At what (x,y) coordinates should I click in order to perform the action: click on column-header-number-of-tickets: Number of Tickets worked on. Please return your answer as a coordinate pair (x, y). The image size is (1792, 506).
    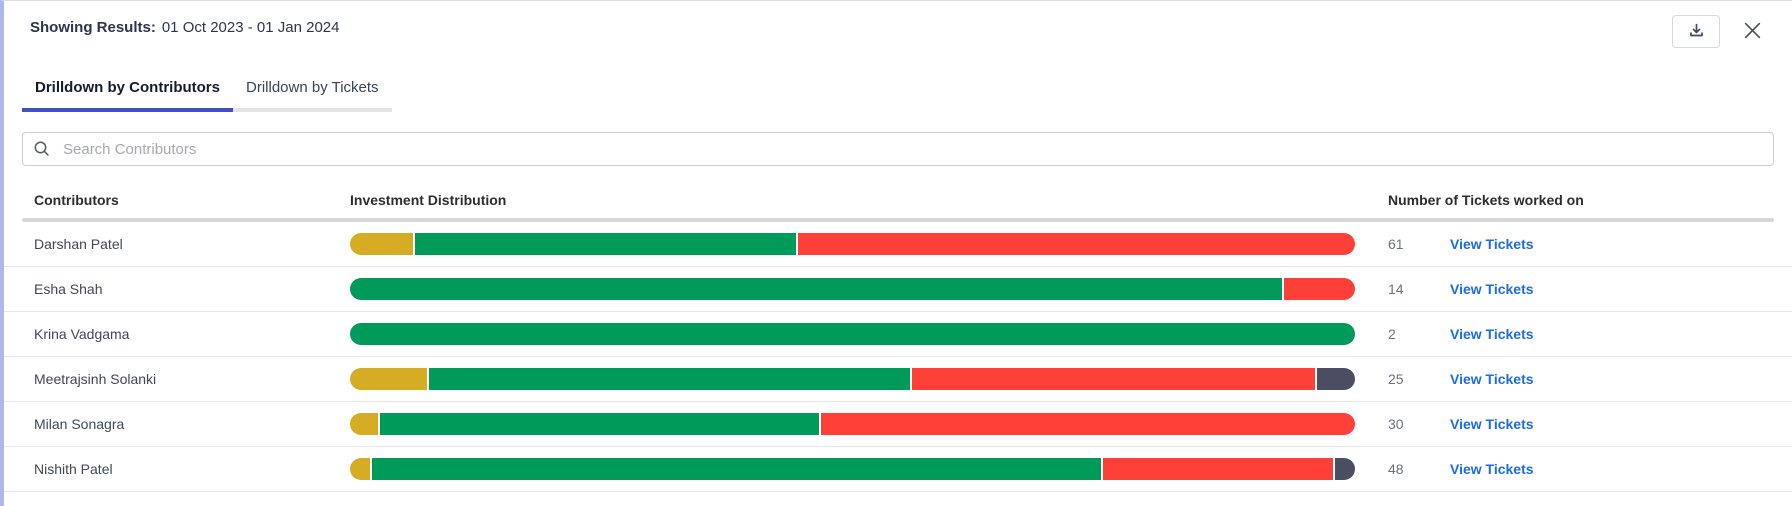
    Looking at the image, I should click on (1486, 200).